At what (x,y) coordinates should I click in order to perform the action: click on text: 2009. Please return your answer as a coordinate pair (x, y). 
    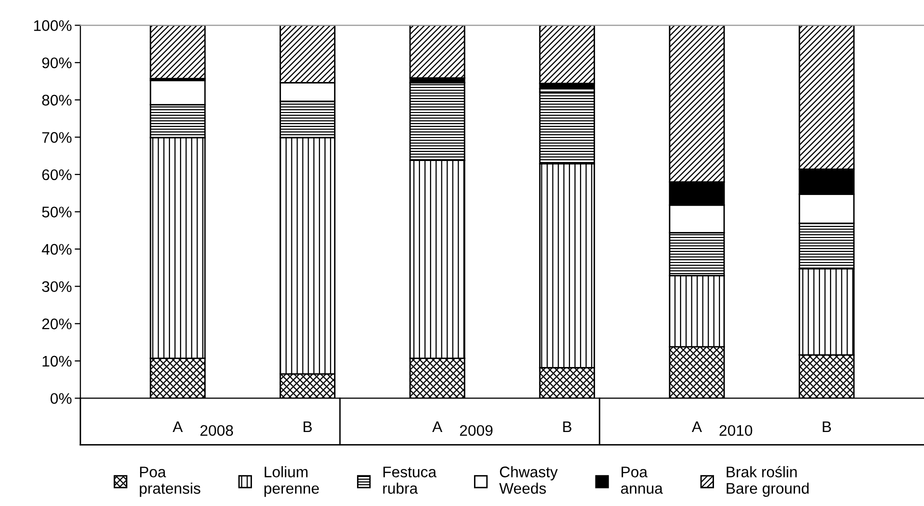
    Looking at the image, I should click on (476, 430).